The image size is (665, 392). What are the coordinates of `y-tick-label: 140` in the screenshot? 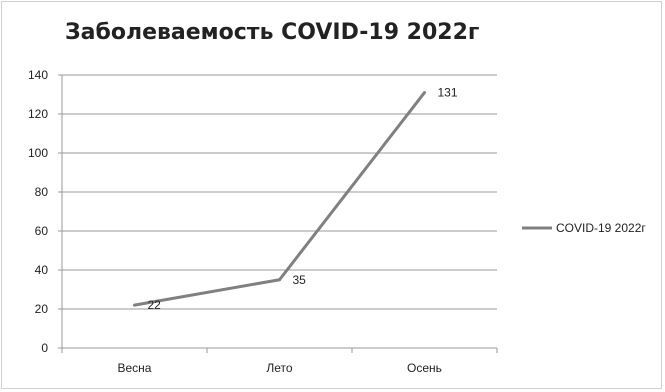 It's located at (38, 75).